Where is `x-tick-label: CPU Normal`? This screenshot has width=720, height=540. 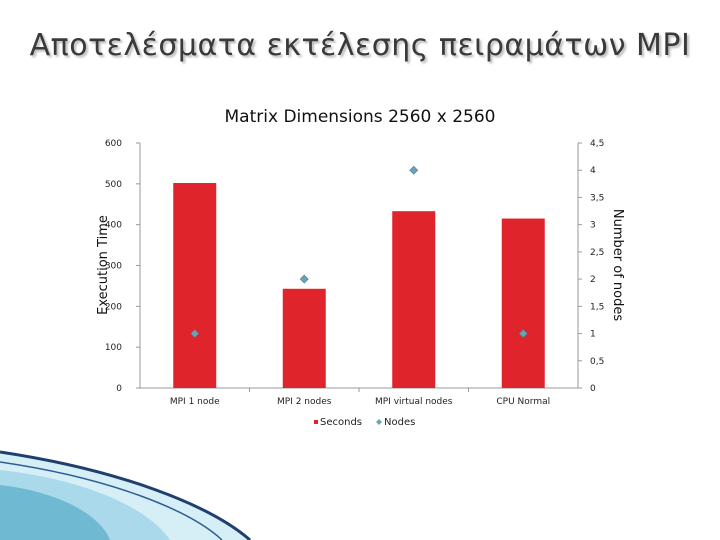
x-tick-label: CPU Normal is located at coordinates (523, 402).